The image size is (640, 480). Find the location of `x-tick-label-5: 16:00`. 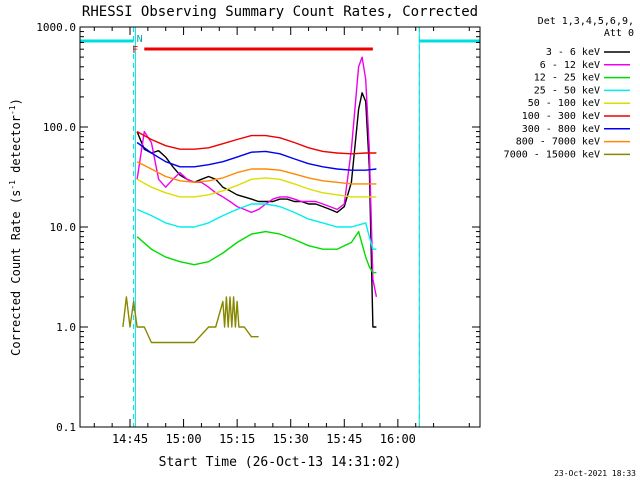

x-tick-label-5: 16:00 is located at coordinates (398, 439).